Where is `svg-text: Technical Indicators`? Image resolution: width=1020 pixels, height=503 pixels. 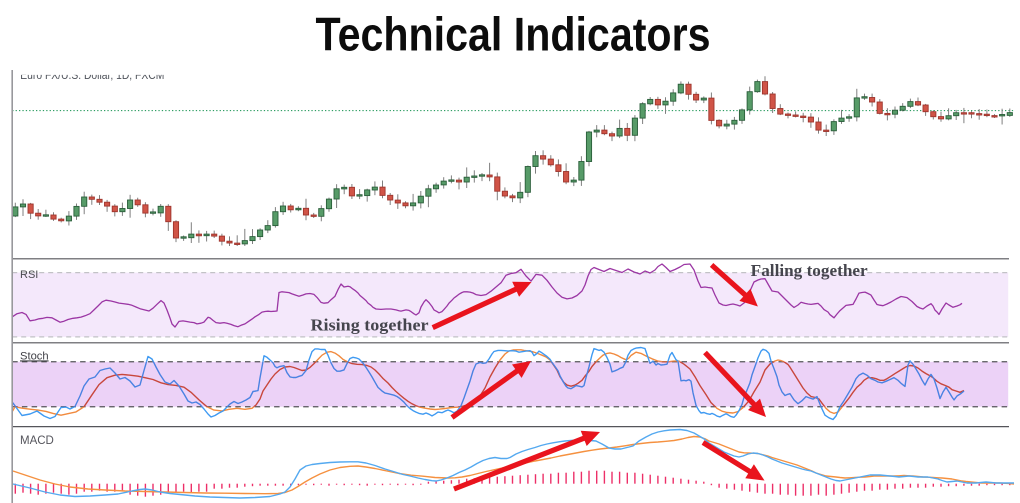 svg-text: Technical Indicators is located at coordinates (513, 33).